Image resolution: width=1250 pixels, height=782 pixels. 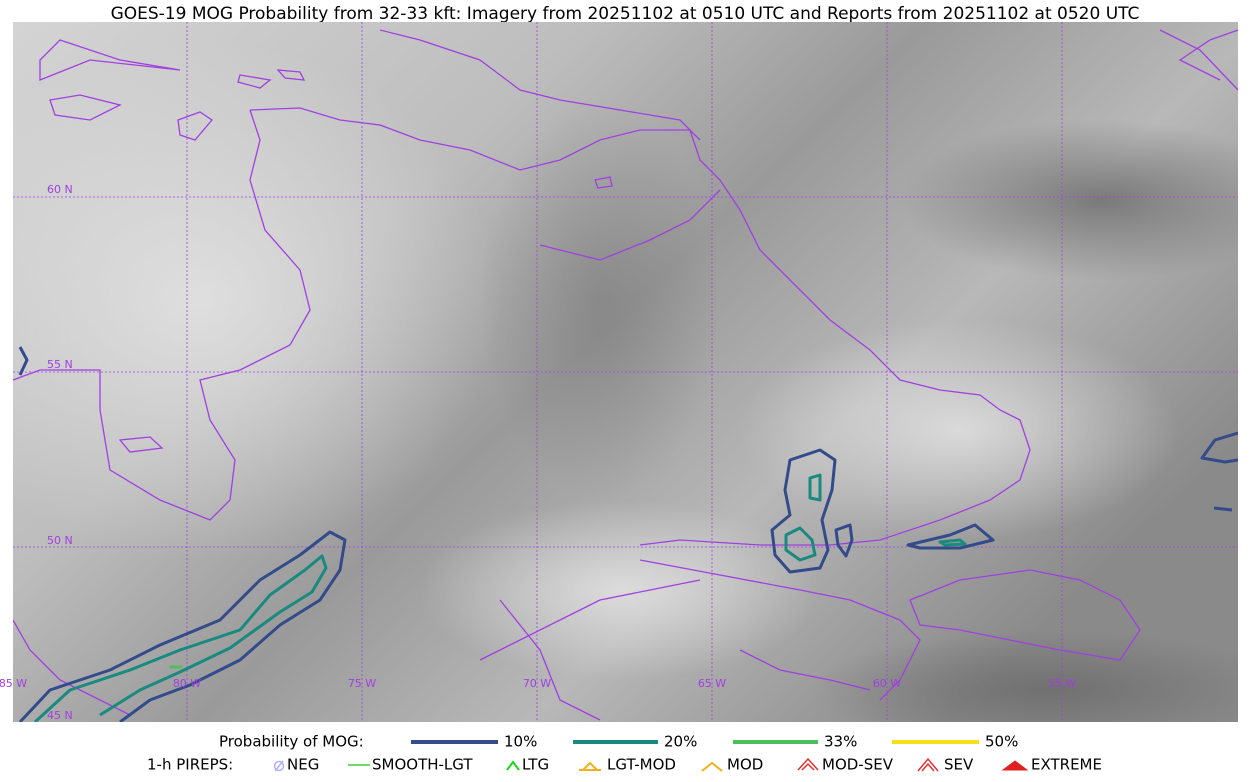 I want to click on latitude-label: 45 N, so click(x=60, y=715).